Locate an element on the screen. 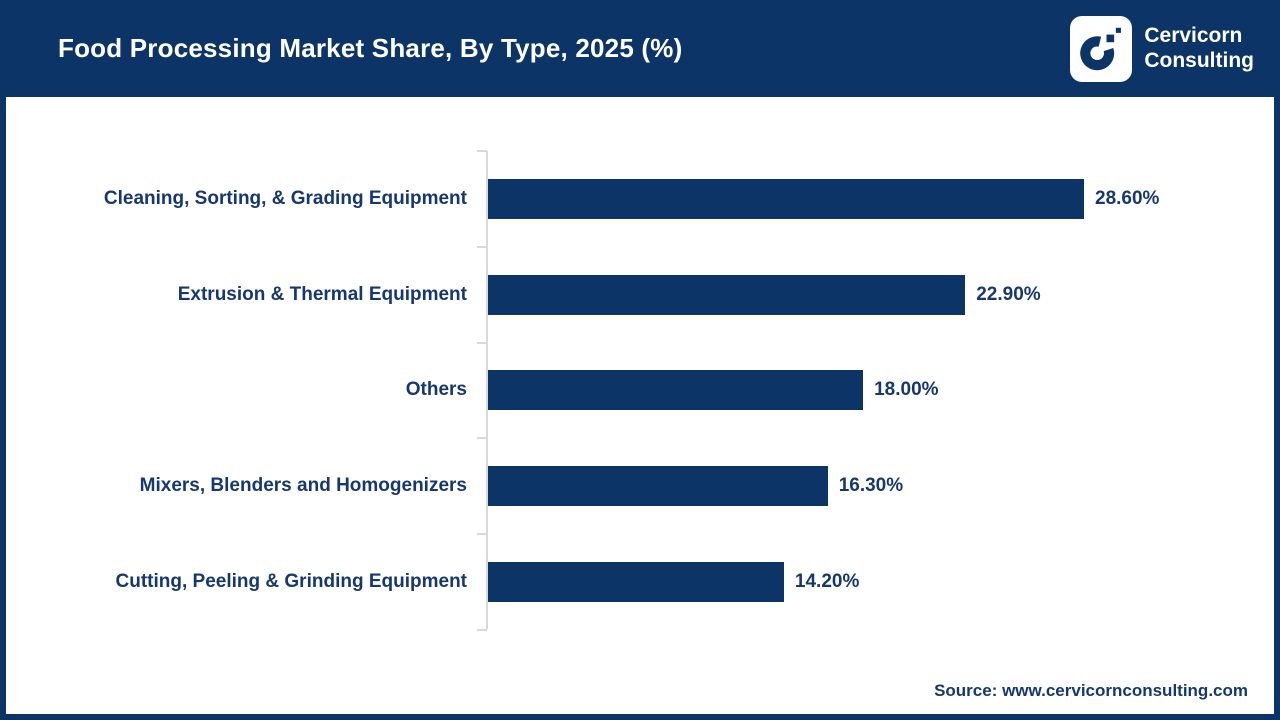  chart-row: Extrusion & Thermal Equipment 22.90% is located at coordinates (640, 295).